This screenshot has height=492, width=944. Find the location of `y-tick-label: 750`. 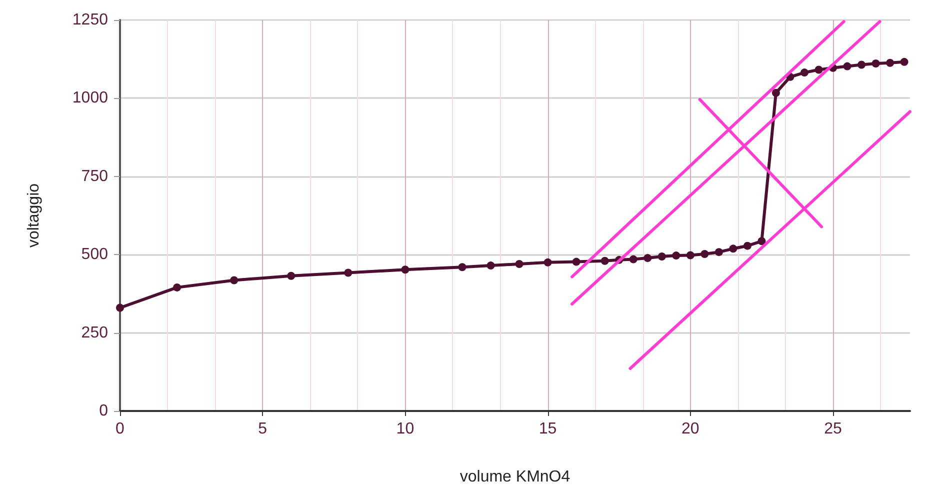

y-tick-label: 750 is located at coordinates (94, 176).